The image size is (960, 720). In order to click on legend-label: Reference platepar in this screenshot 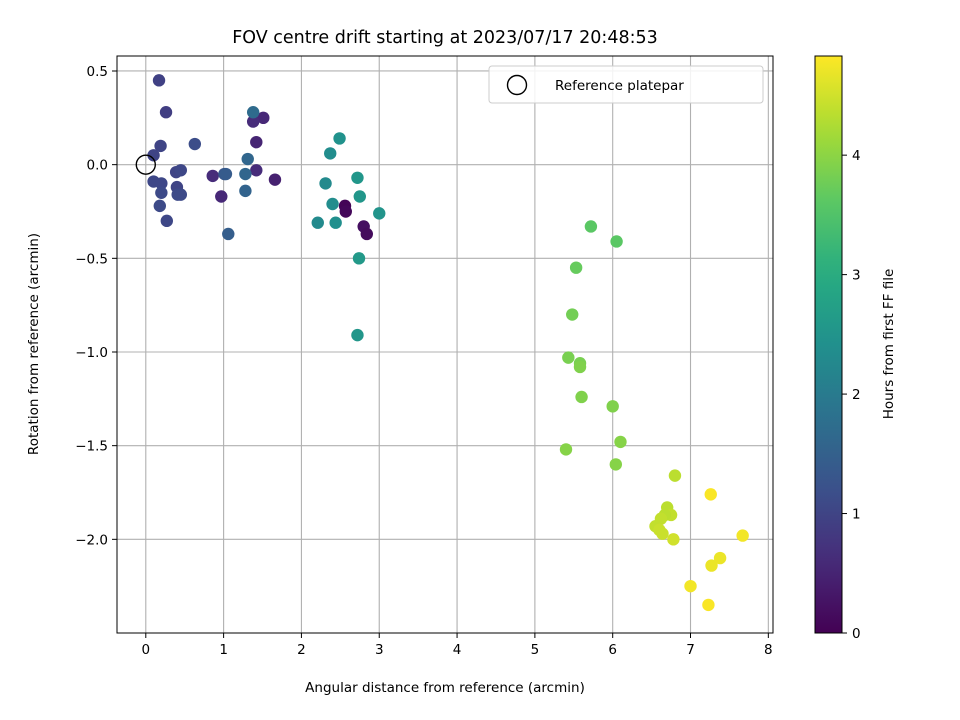, I will do `click(619, 86)`.